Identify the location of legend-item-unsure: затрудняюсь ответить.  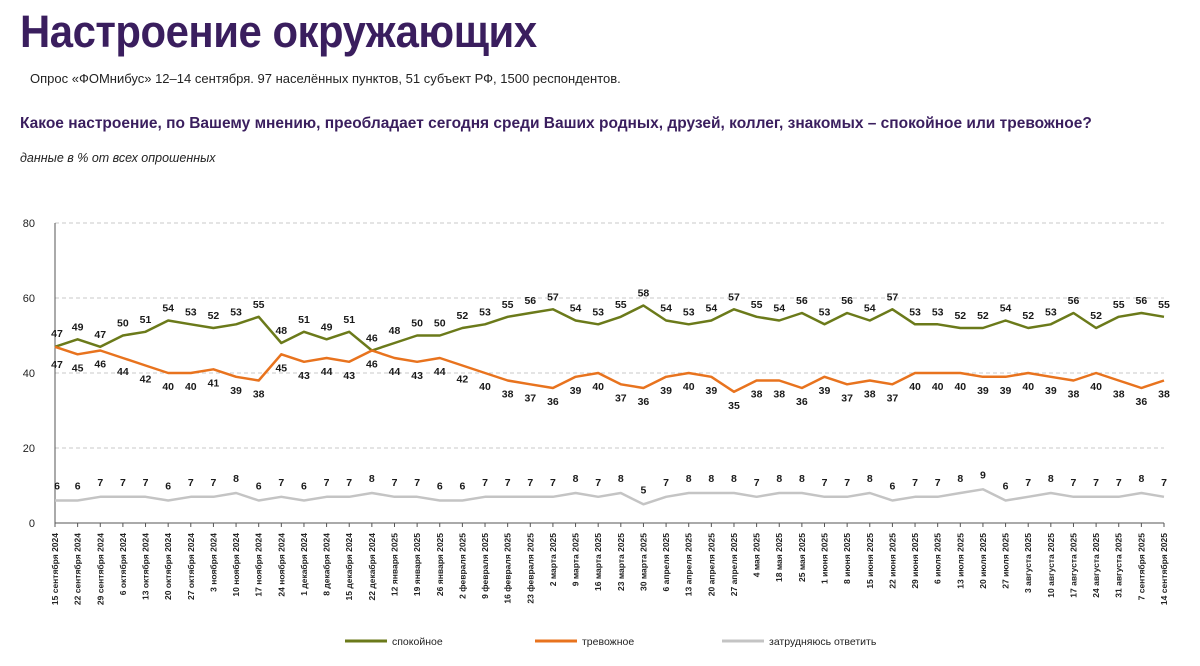
(799, 642).